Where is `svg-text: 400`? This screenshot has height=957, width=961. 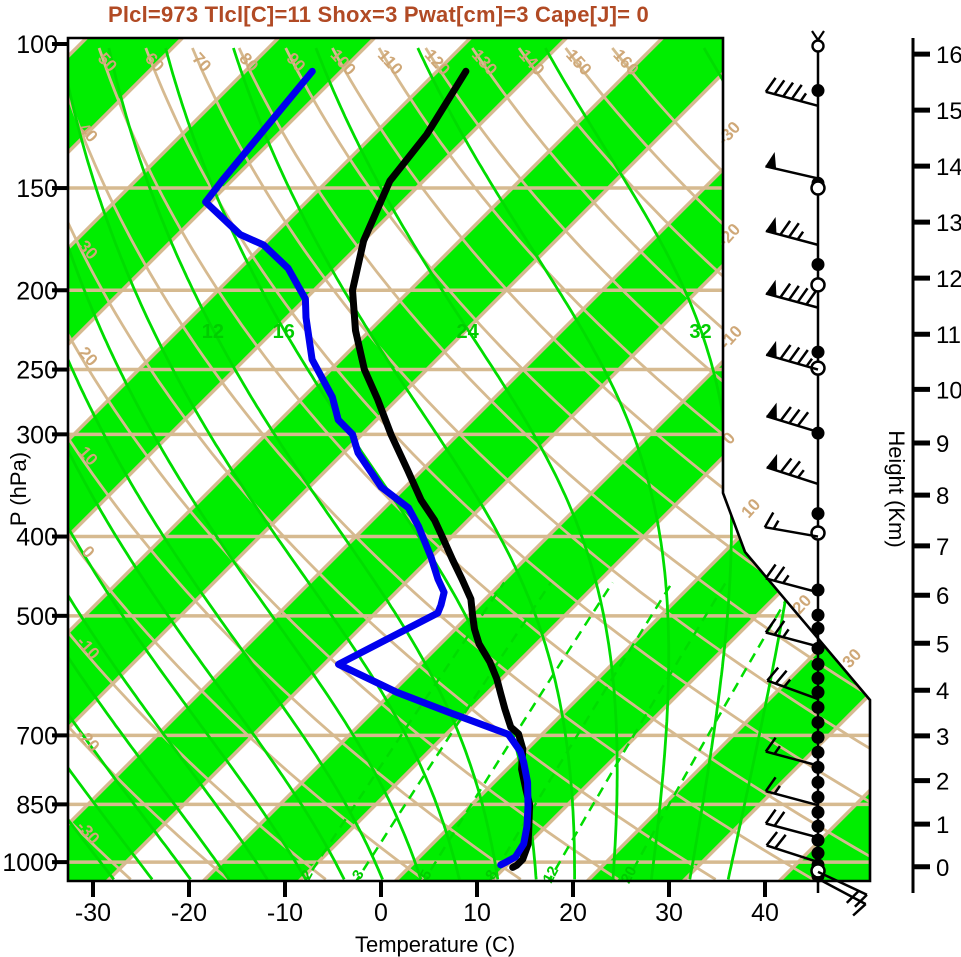 svg-text: 400 is located at coordinates (37, 538).